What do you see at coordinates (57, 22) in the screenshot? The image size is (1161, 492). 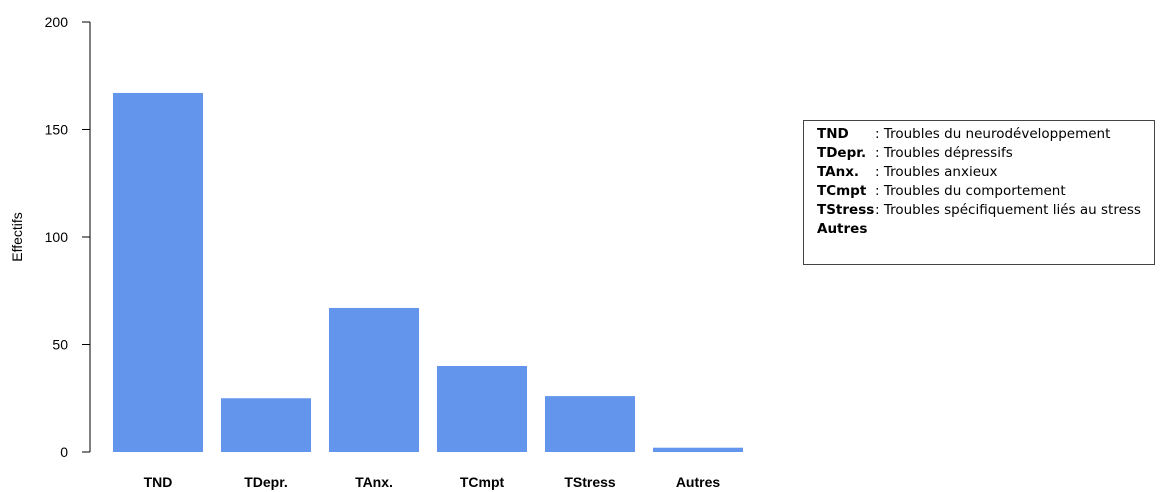 I see `y-tick-label: 200` at bounding box center [57, 22].